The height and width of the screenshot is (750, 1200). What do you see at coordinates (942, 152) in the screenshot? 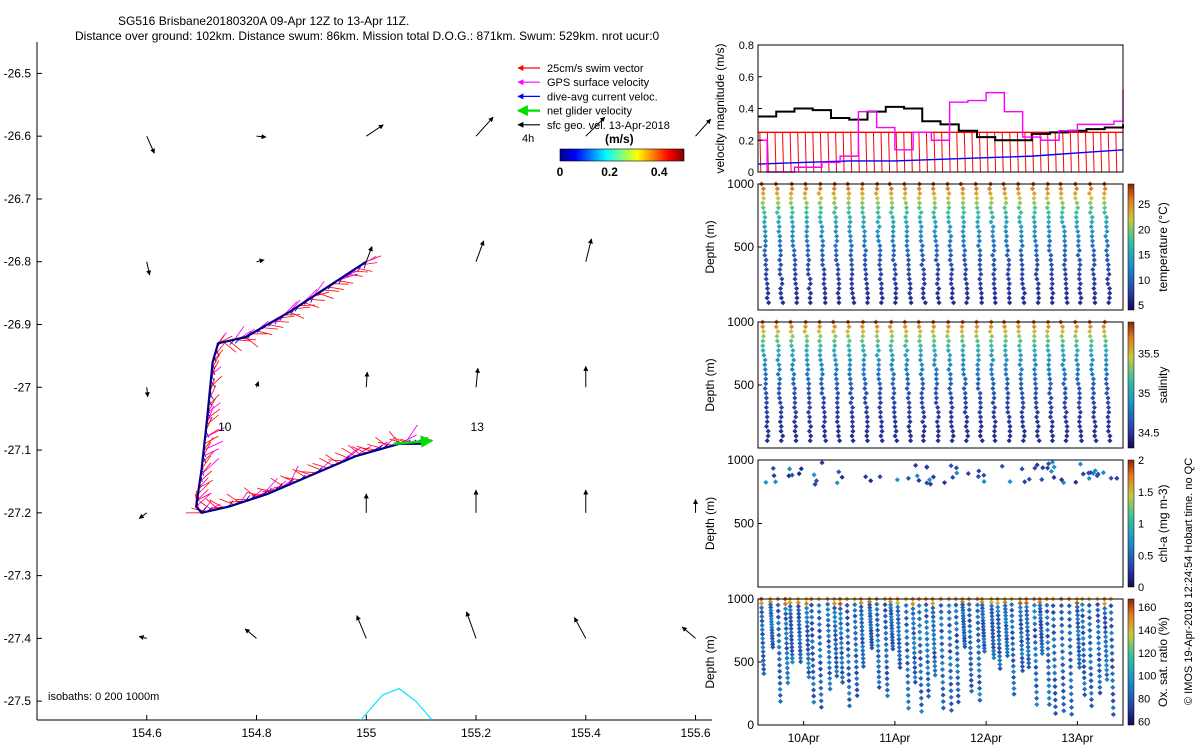
I see `swim-speed-spike` at bounding box center [942, 152].